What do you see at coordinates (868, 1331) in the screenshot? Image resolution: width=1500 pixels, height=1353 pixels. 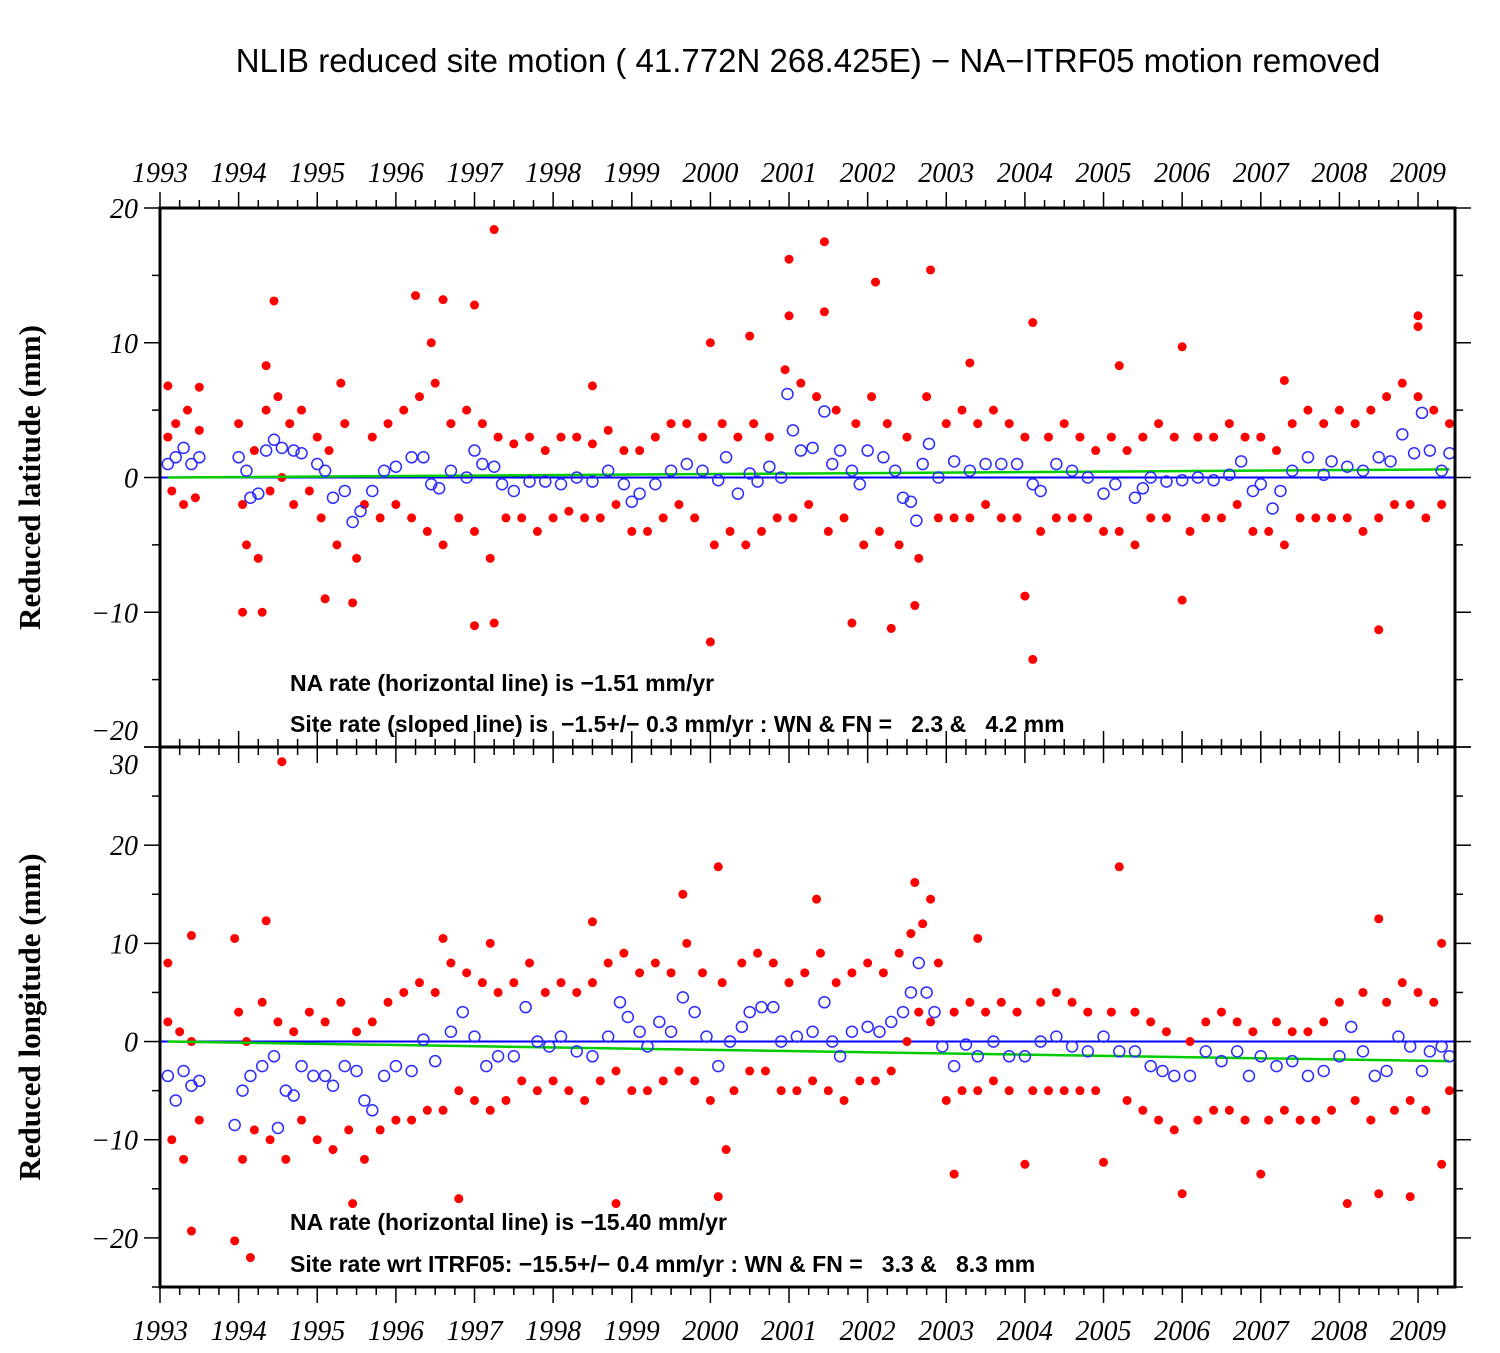 I see `x-tick-label: 2002` at bounding box center [868, 1331].